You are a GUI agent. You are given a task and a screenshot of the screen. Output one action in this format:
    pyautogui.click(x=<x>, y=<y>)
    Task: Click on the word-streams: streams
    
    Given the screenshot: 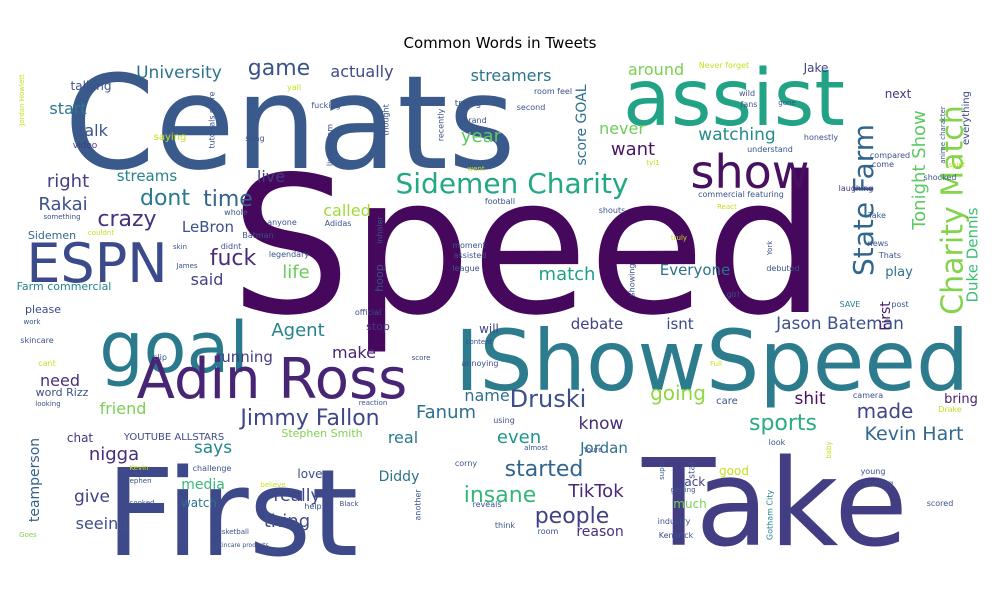 What is the action you would take?
    pyautogui.click(x=147, y=176)
    